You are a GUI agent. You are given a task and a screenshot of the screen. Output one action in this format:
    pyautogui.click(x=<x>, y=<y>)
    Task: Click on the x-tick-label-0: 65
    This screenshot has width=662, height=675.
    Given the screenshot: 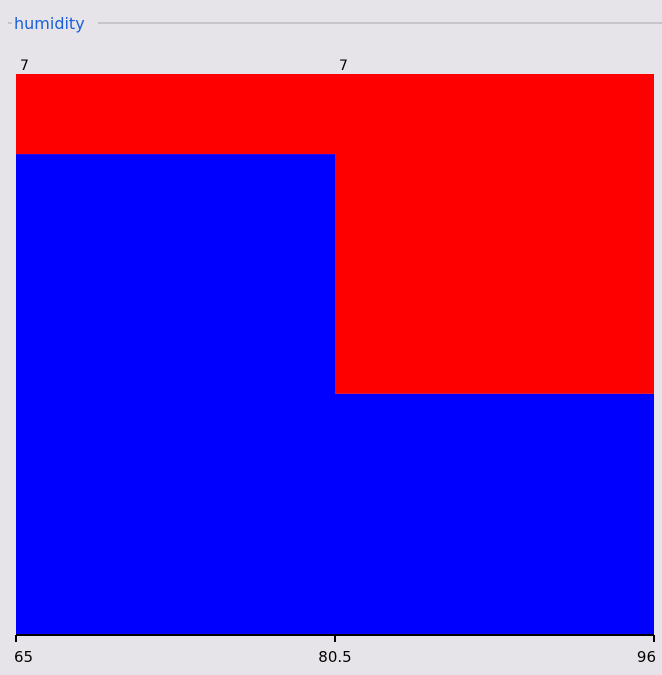 What is the action you would take?
    pyautogui.click(x=23, y=657)
    